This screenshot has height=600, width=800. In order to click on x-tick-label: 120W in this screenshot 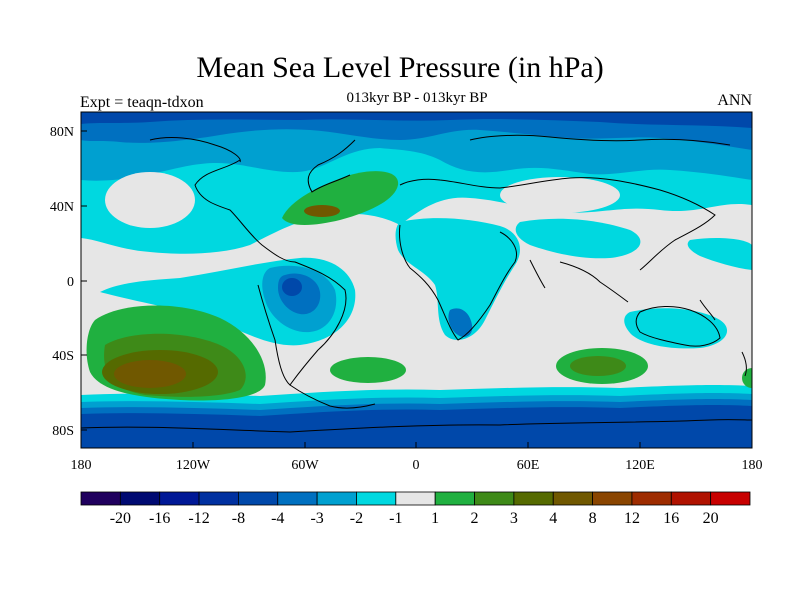, I will do `click(193, 465)`.